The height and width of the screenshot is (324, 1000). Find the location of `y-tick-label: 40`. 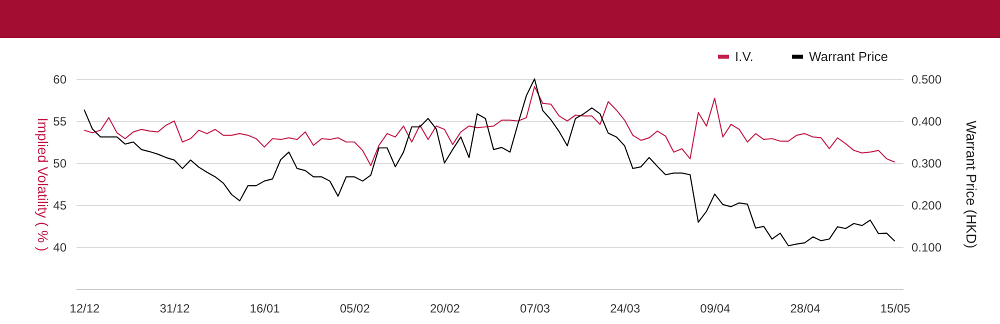

y-tick-label: 40 is located at coordinates (60, 247).